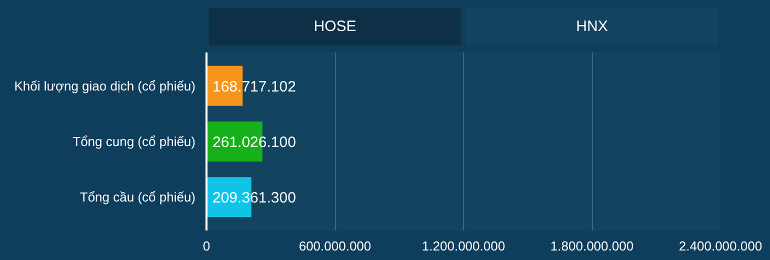 This screenshot has width=770, height=260. What do you see at coordinates (138, 197) in the screenshot?
I see `y-tick-label: Tổng cầu (cổ phiếu)` at bounding box center [138, 197].